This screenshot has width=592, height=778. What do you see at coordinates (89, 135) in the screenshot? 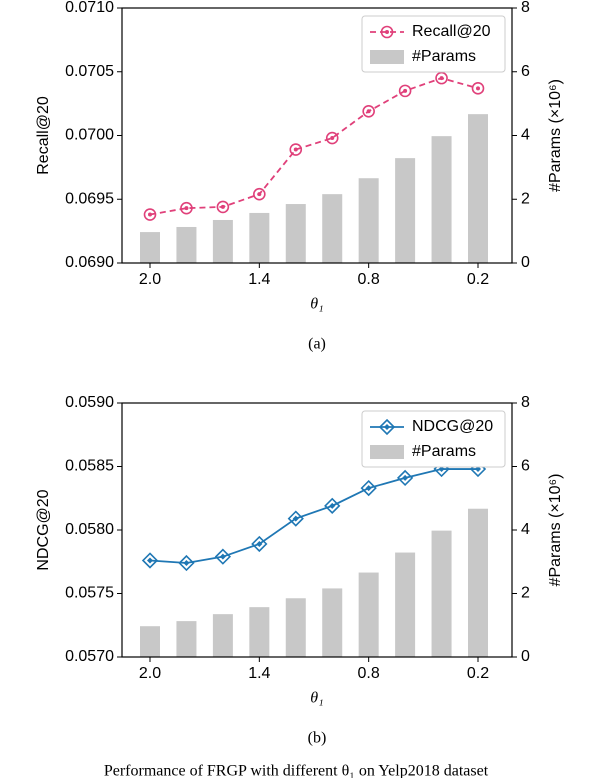
I see `y-tick-label: 0.0700` at bounding box center [89, 135].